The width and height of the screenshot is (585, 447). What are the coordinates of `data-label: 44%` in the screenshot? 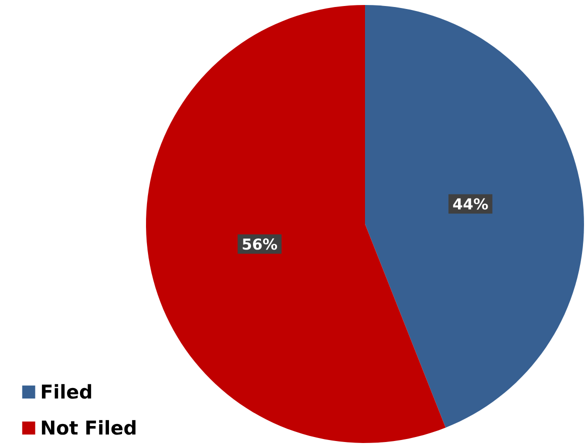 It's located at (470, 204).